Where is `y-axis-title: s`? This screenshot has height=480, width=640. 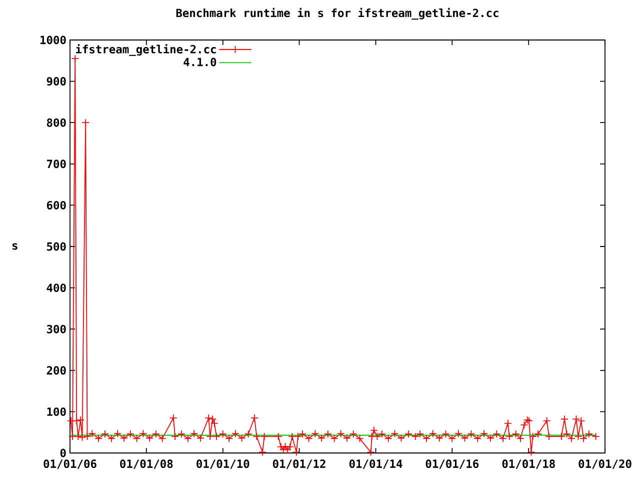 y-axis-title: s is located at coordinates (15, 246).